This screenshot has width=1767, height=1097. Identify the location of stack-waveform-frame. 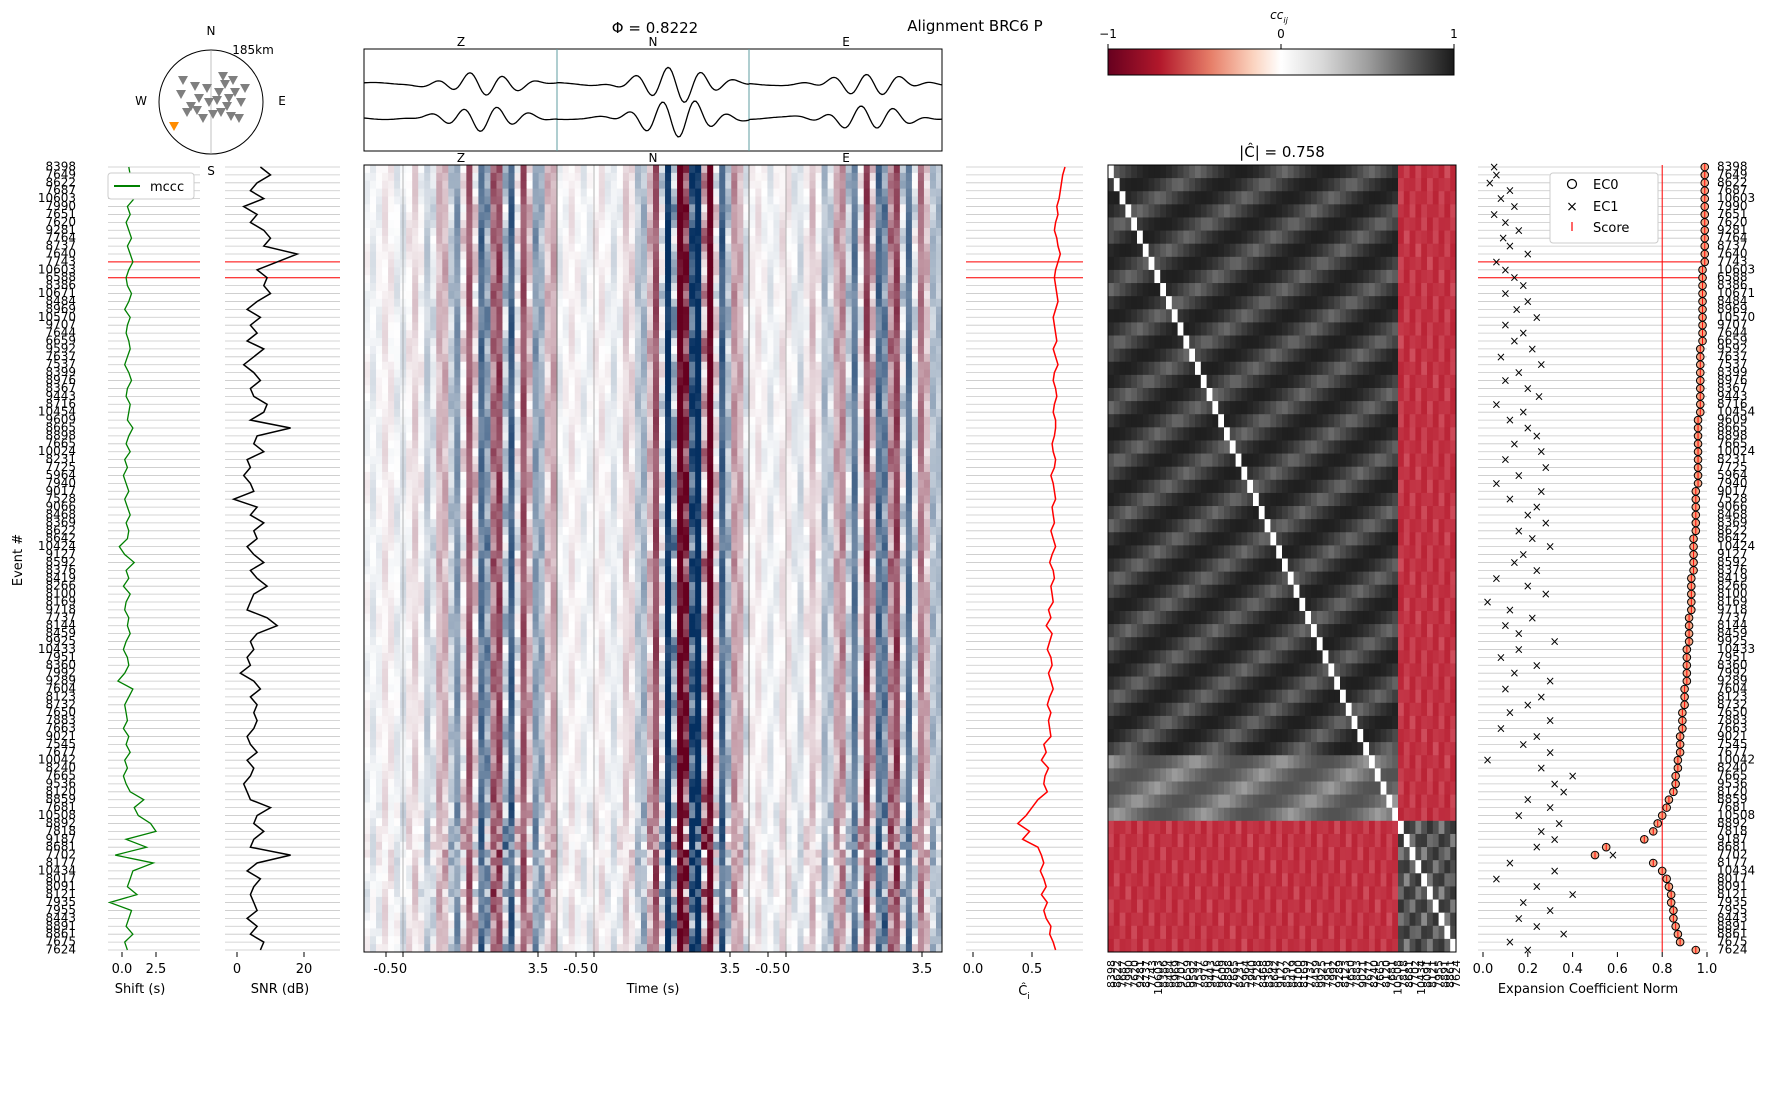
(653, 100).